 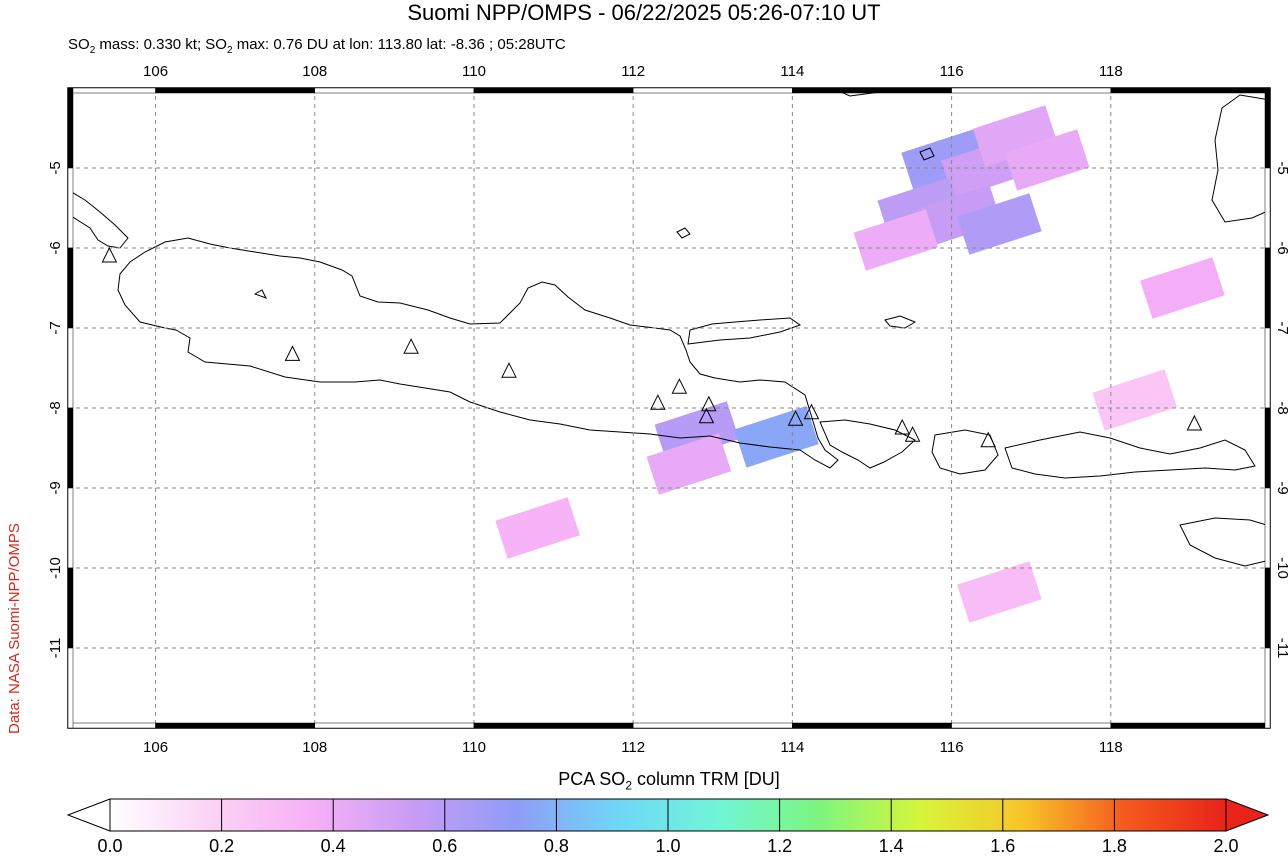 What do you see at coordinates (965, 452) in the screenshot?
I see `coastline-lombok` at bounding box center [965, 452].